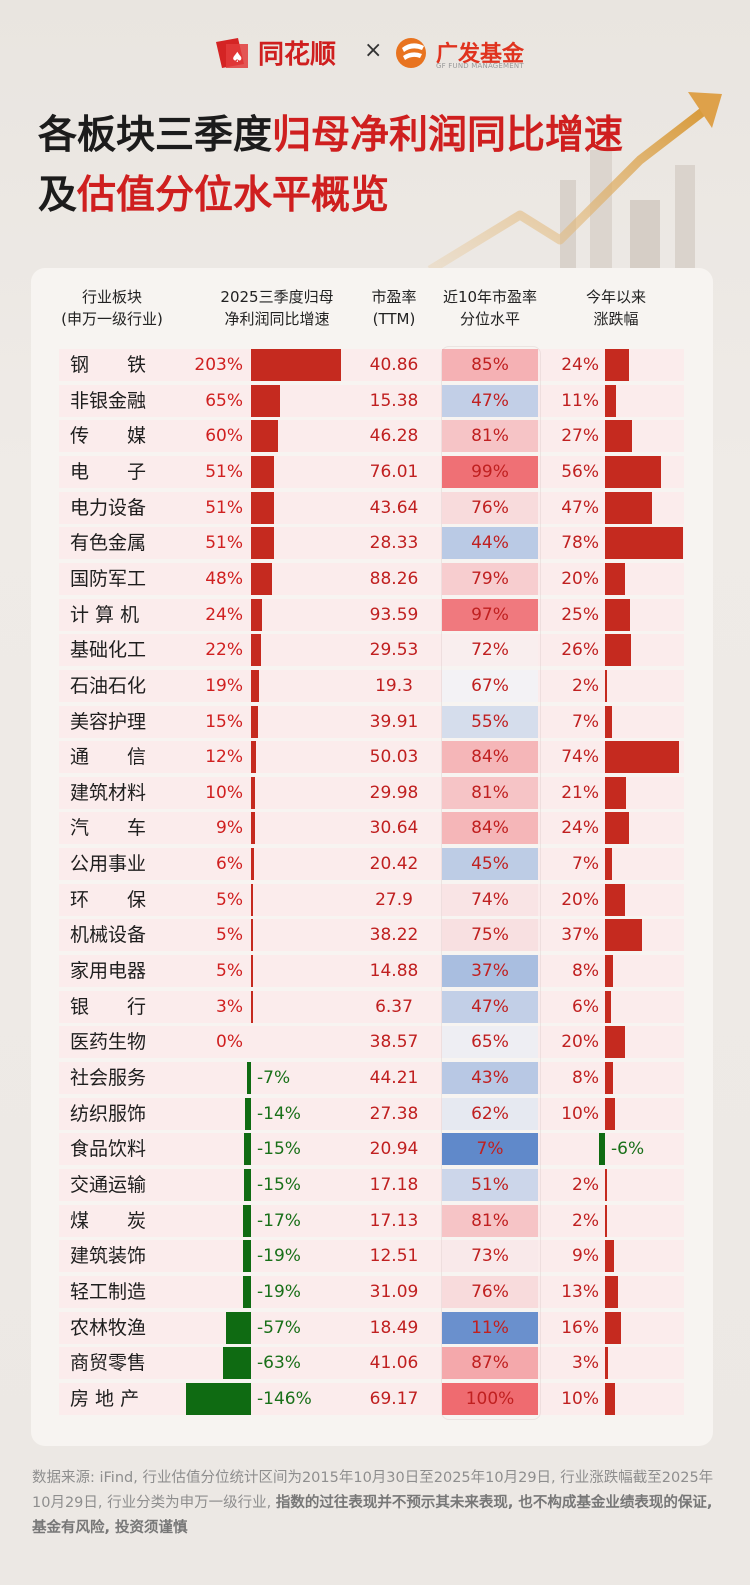  Describe the element at coordinates (580, 365) in the screenshot. I see `ytd-label: 24%` at that location.